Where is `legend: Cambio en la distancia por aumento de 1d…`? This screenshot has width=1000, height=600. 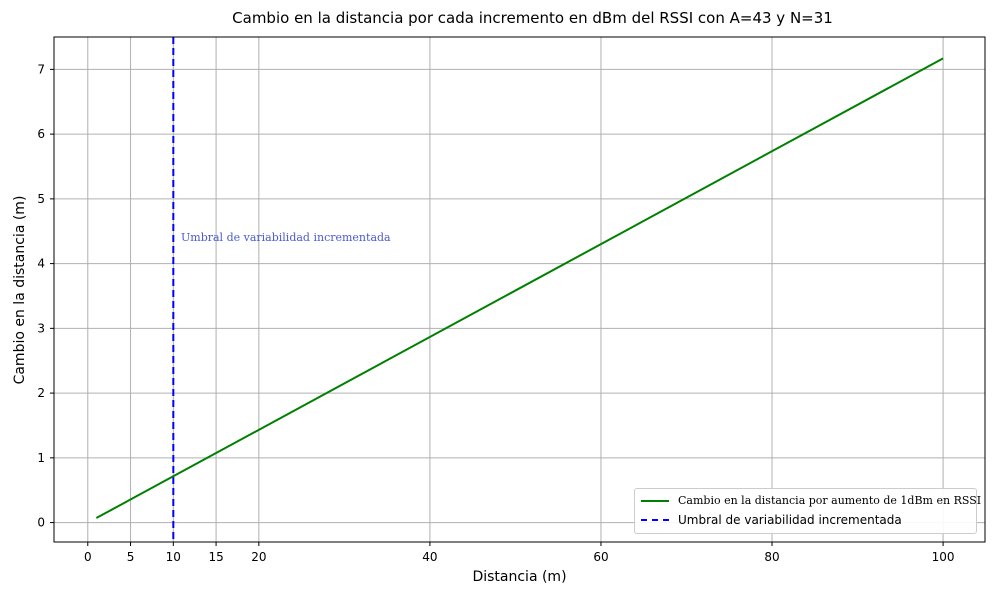
legend: Cambio en la distancia por aumento de 1d… is located at coordinates (807, 511).